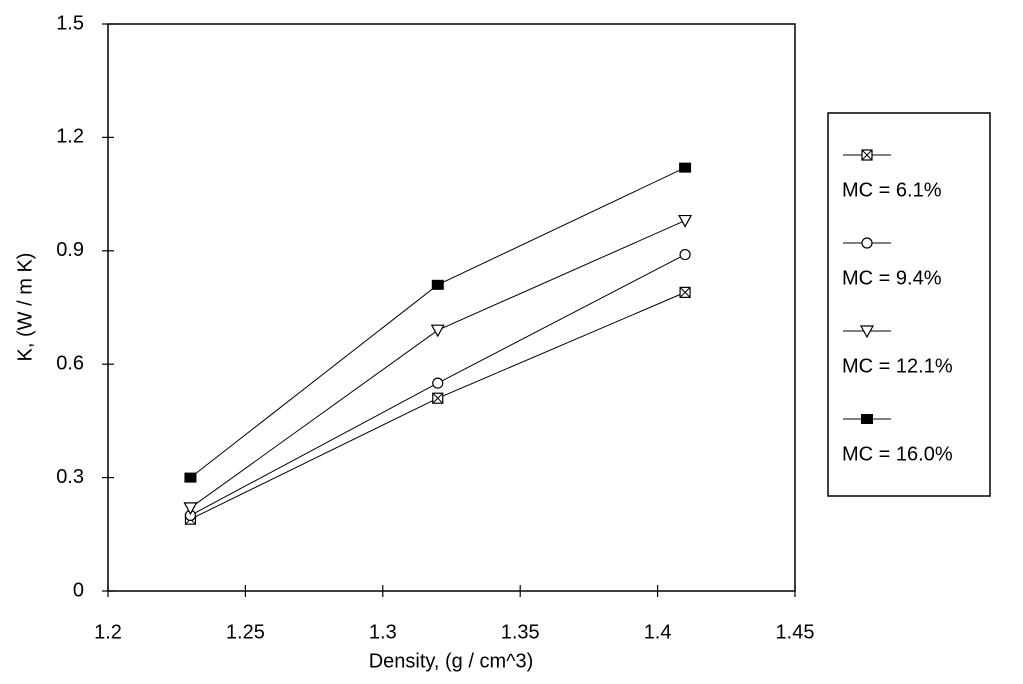  What do you see at coordinates (909, 304) in the screenshot?
I see `legend-box` at bounding box center [909, 304].